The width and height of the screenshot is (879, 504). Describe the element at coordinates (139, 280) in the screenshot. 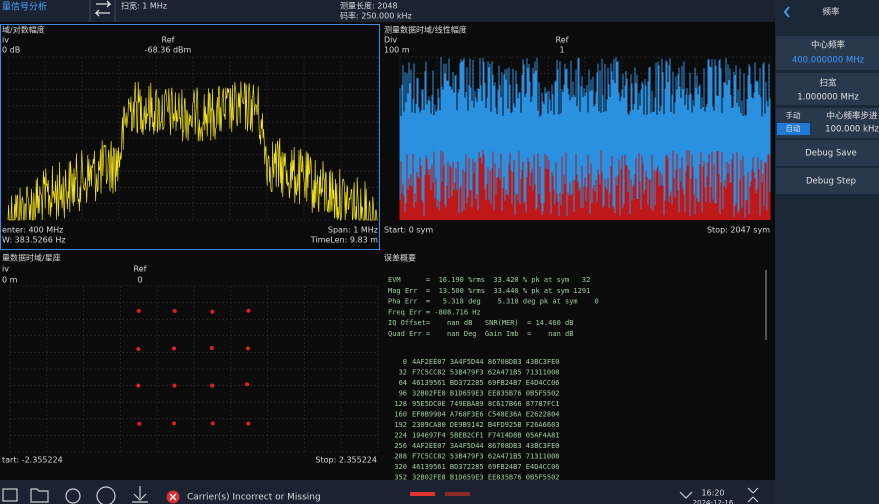

I see `ref-value: 0` at that location.